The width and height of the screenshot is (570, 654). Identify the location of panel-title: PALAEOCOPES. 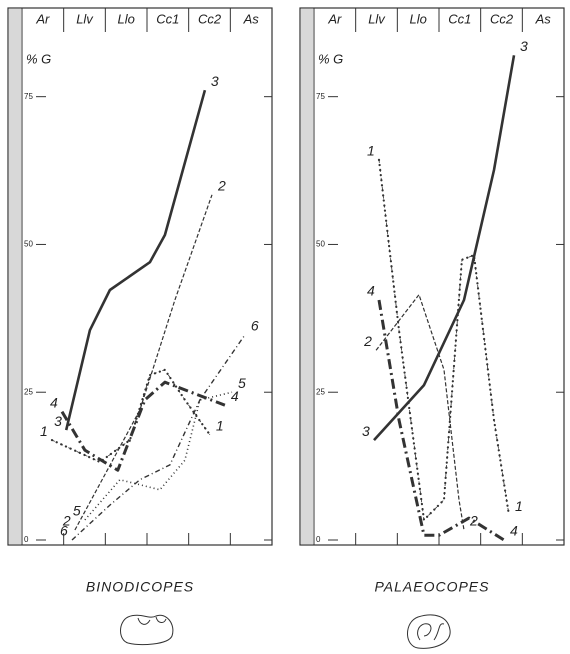
(431, 587).